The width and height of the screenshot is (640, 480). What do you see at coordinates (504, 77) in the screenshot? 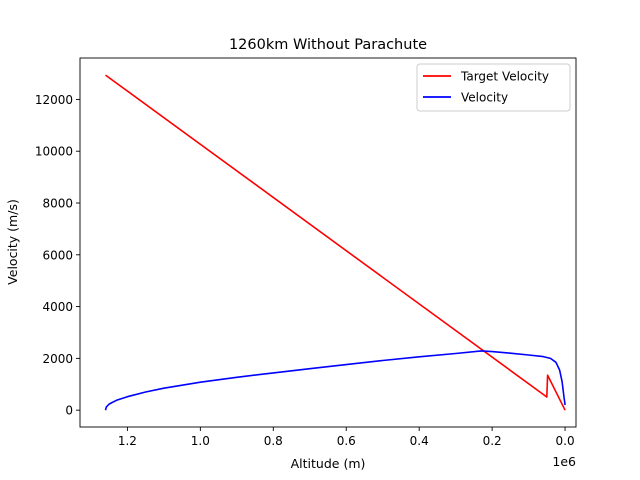
I see `legend-label: Target Velocity` at bounding box center [504, 77].